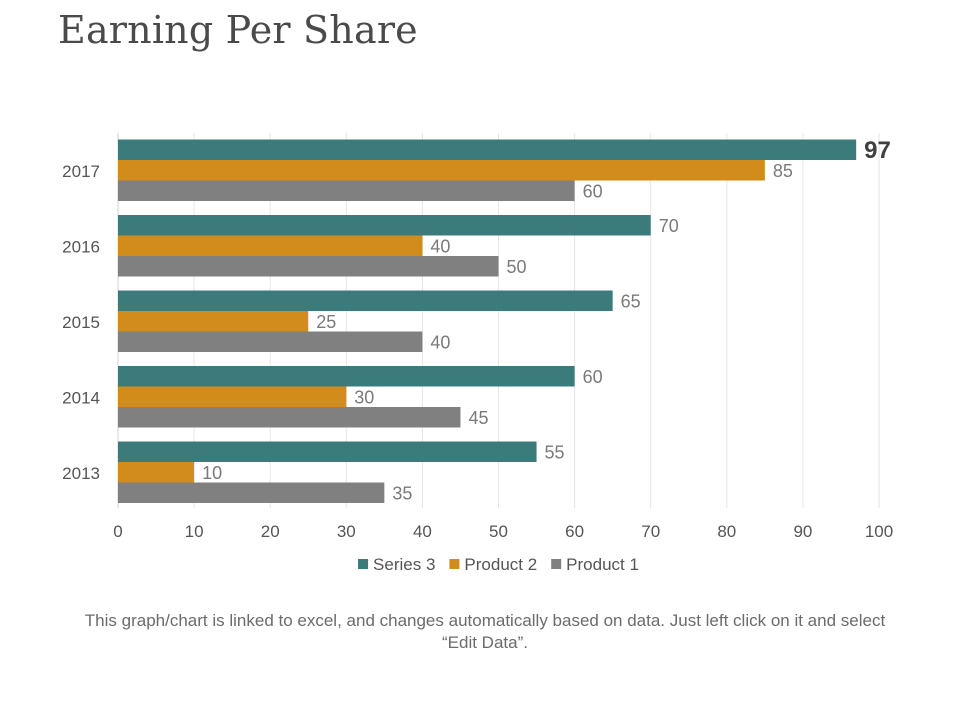 The width and height of the screenshot is (960, 720). I want to click on bar-product-2-2017, so click(441, 170).